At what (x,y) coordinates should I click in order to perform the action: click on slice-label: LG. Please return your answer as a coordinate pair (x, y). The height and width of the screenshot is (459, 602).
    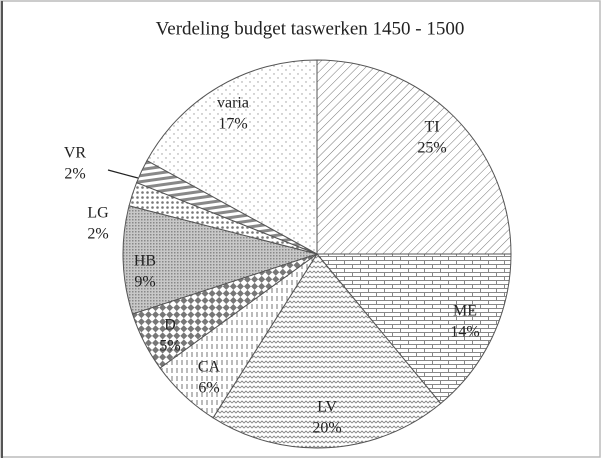
    Looking at the image, I should click on (98, 213).